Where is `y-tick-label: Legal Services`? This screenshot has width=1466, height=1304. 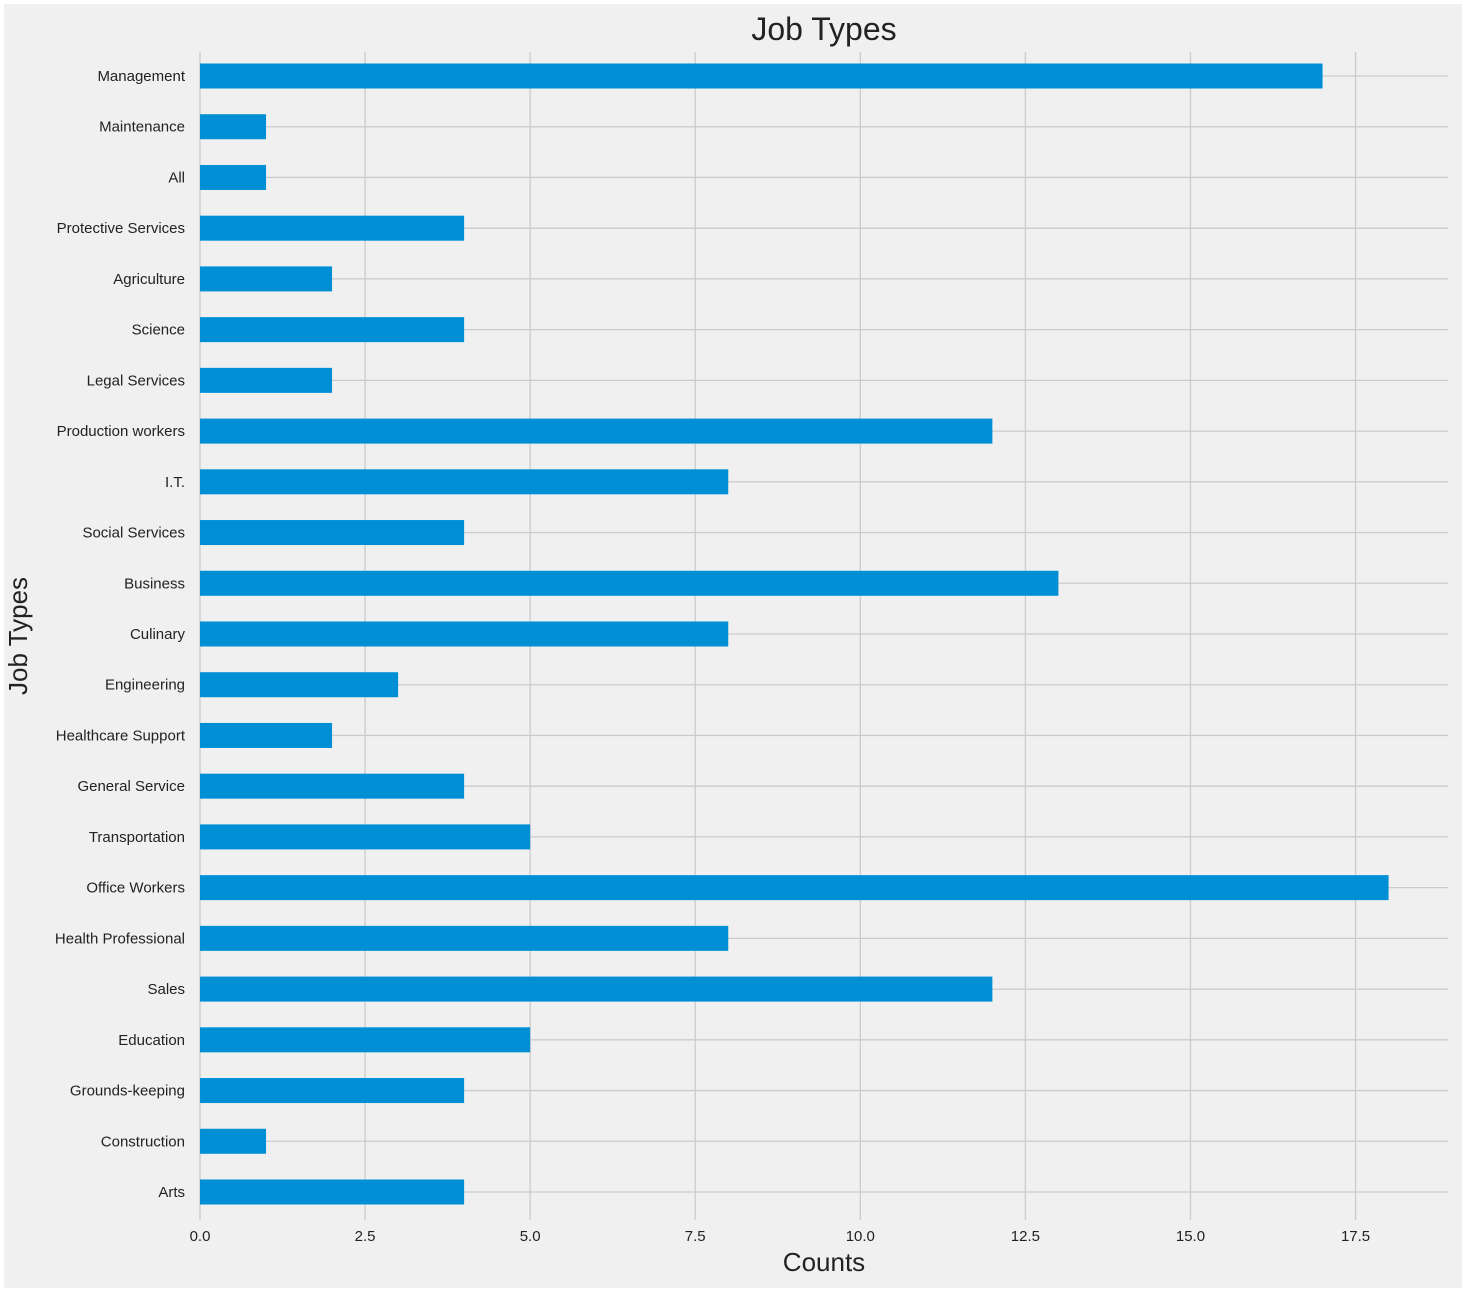
y-tick-label: Legal Services is located at coordinates (136, 380).